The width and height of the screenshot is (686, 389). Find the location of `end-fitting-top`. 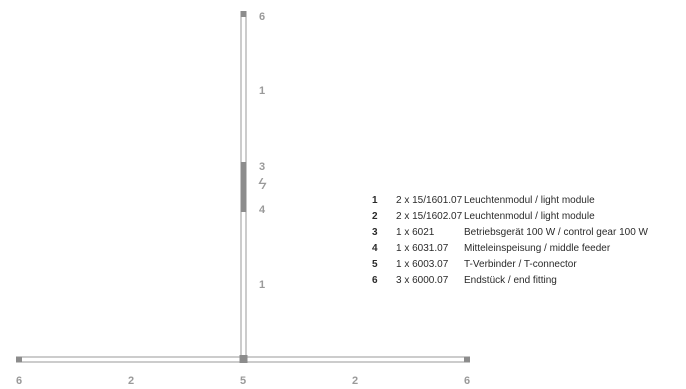

end-fitting-top is located at coordinates (243, 14).